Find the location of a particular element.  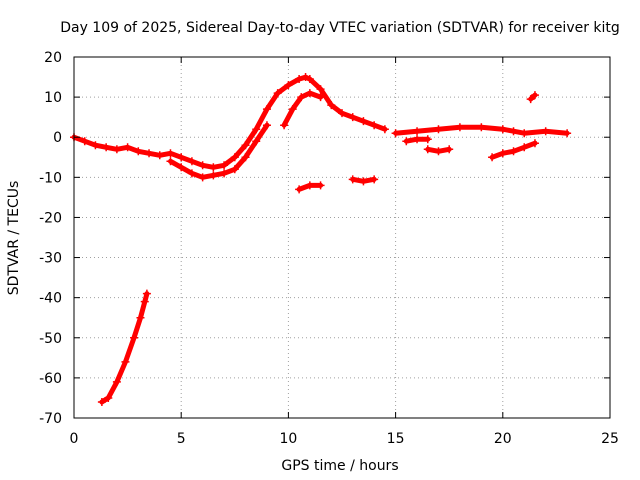

x-tick-label: 10 is located at coordinates (288, 439).